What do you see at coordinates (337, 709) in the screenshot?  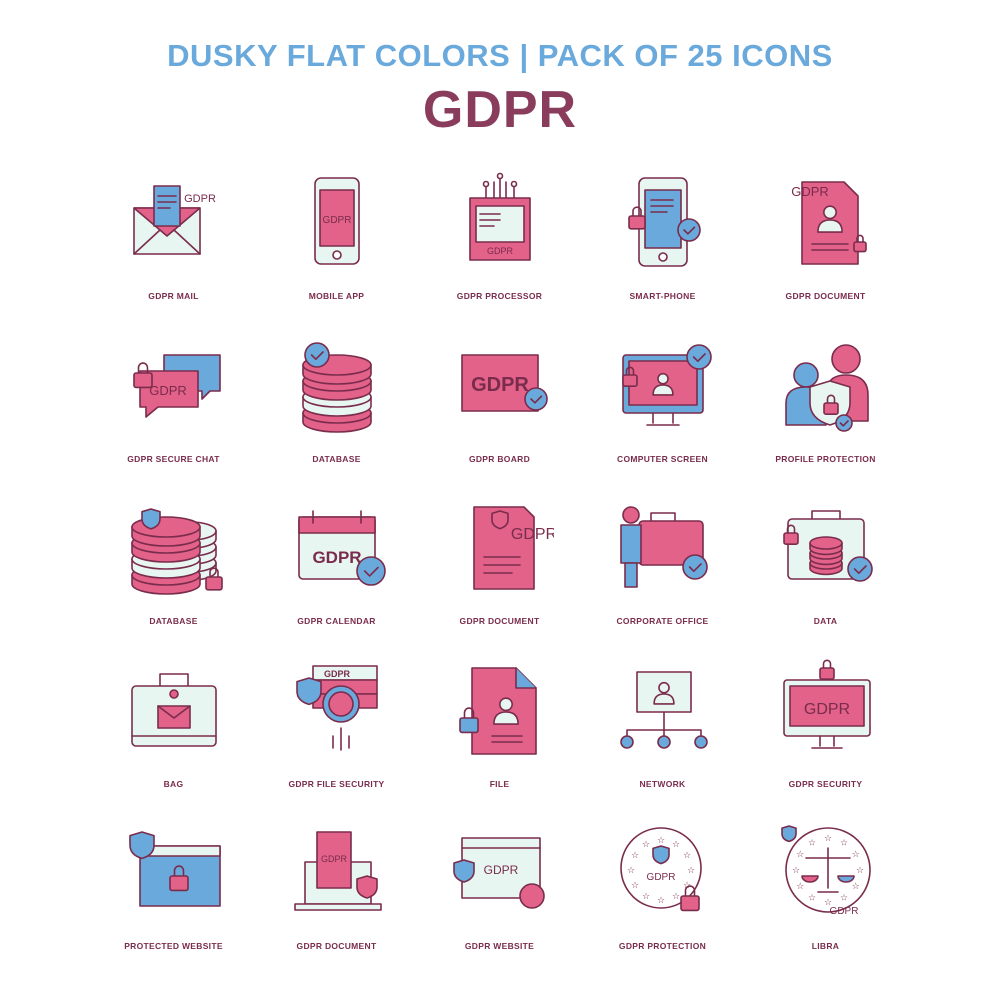 I see `file-security-icon: GDPR` at bounding box center [337, 709].